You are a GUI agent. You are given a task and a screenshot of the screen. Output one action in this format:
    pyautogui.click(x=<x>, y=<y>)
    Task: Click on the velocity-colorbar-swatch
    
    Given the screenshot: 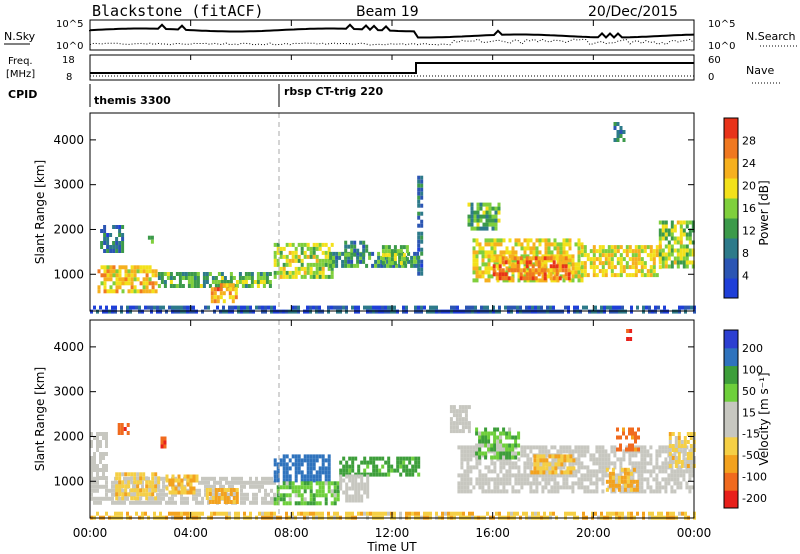 What is the action you would take?
    pyautogui.click(x=731, y=357)
    